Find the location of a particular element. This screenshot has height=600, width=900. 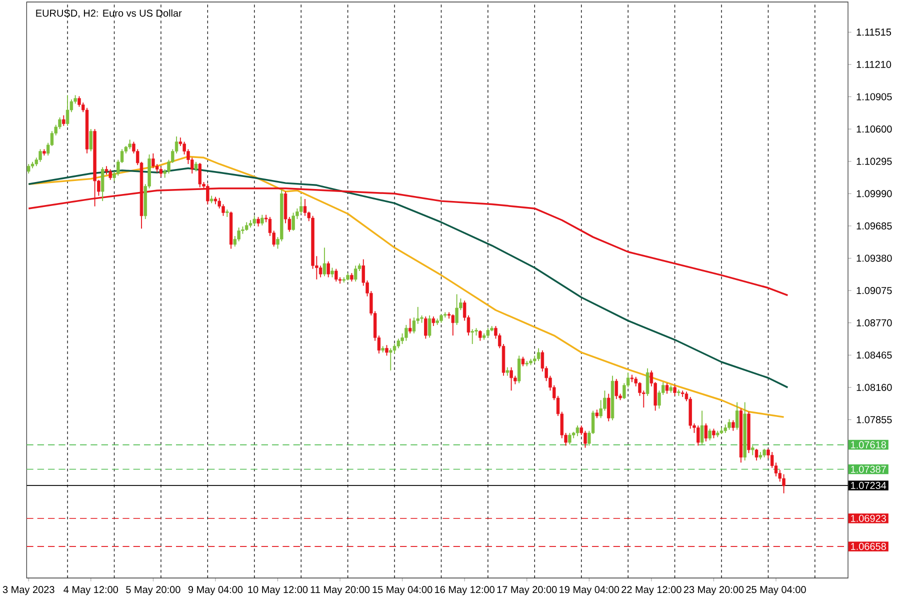

ref-line-label: 1.07387 is located at coordinates (868, 469).